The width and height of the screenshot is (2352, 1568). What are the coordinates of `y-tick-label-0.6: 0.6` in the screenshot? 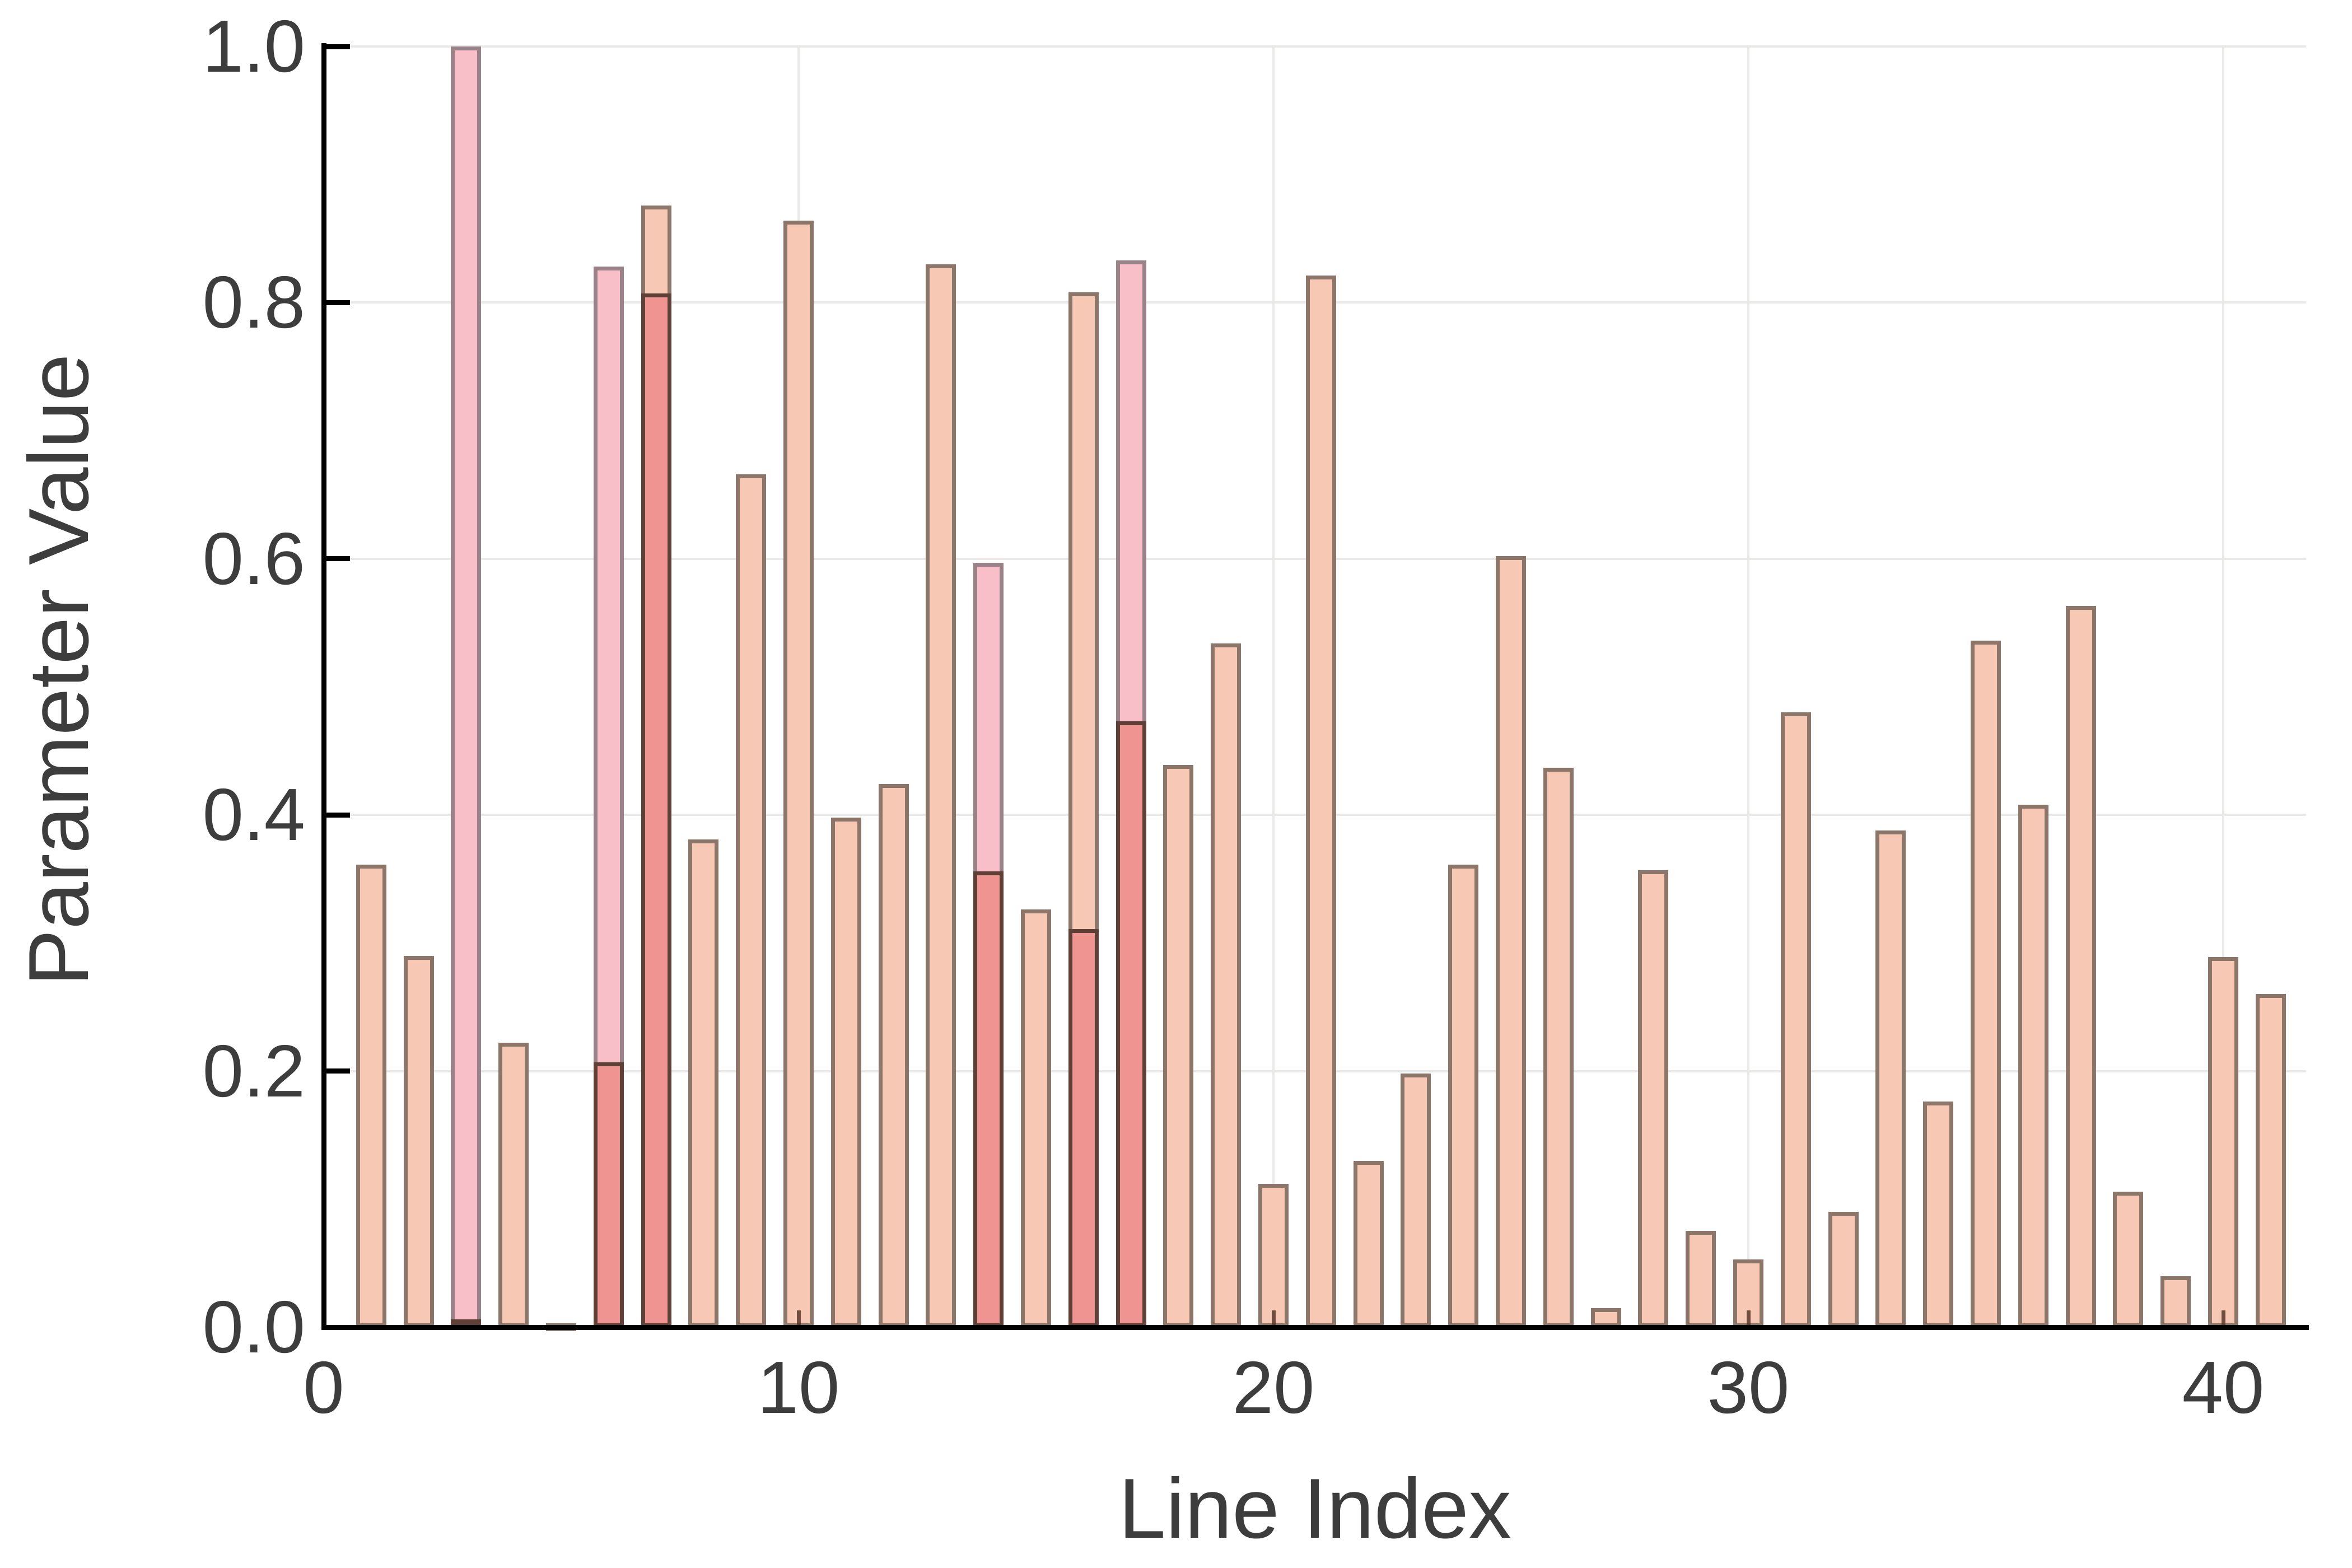 It's located at (254, 559).